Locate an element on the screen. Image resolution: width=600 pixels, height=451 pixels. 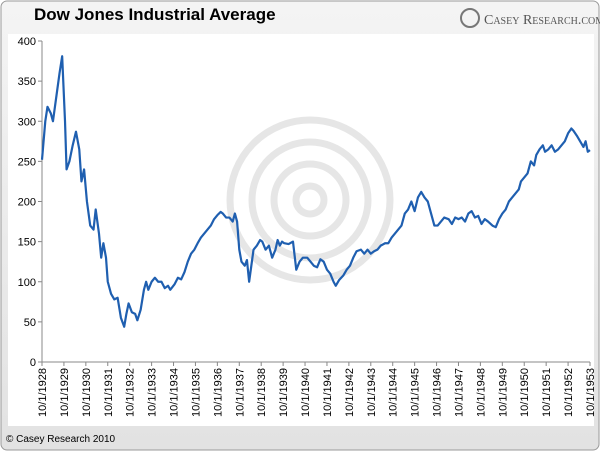
x-tick-label: 10/1/1931 is located at coordinates (109, 392).